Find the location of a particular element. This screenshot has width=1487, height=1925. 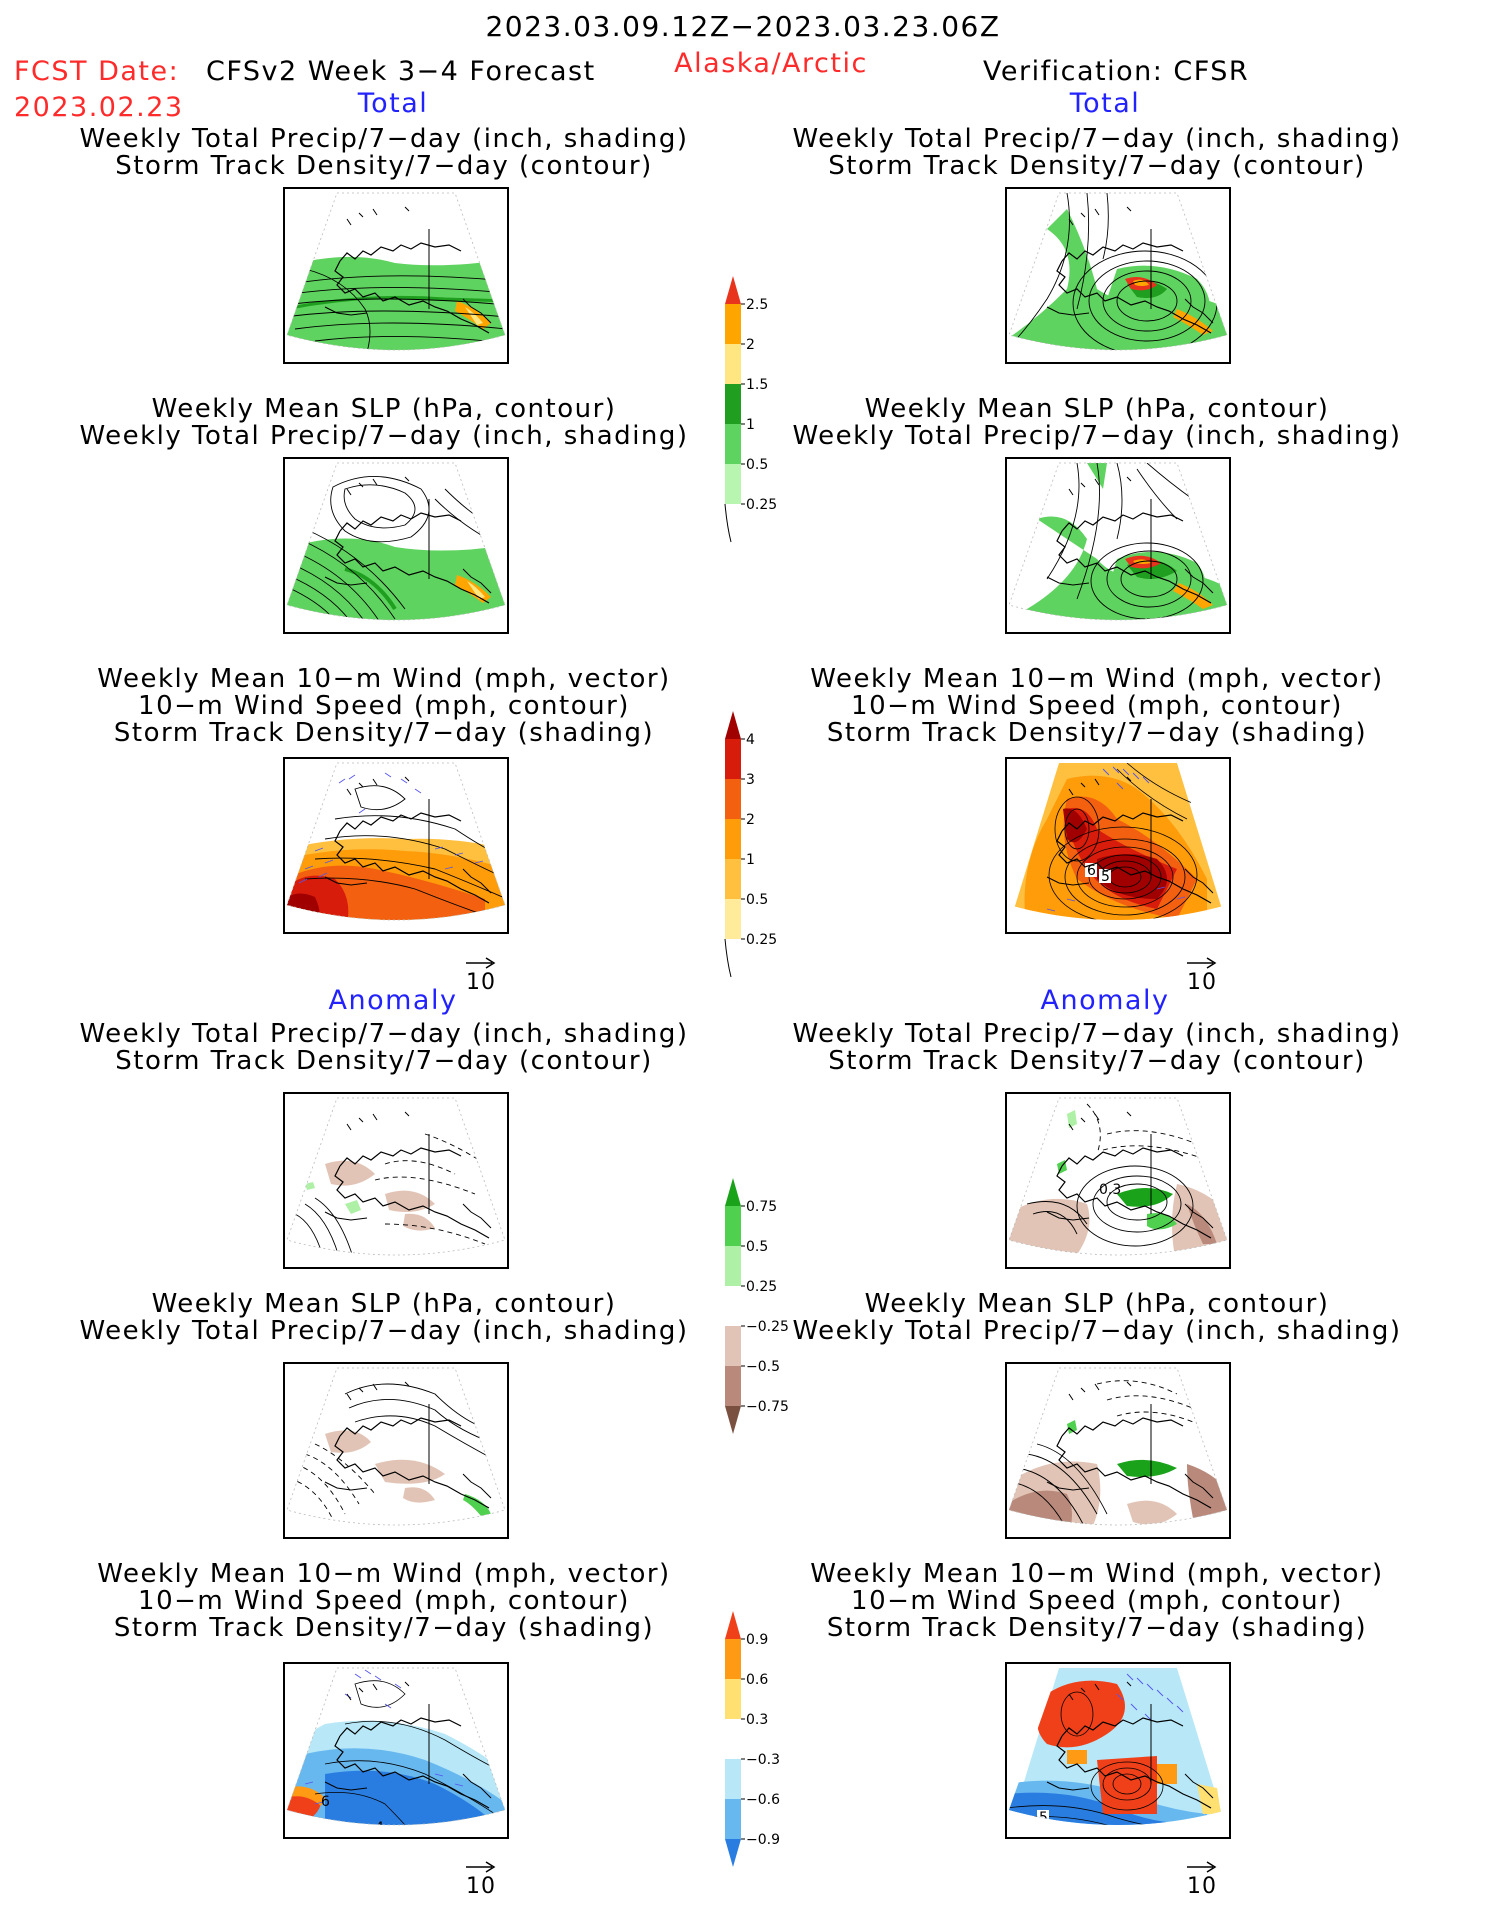

precip_total-label-3: 1 is located at coordinates (750, 425).